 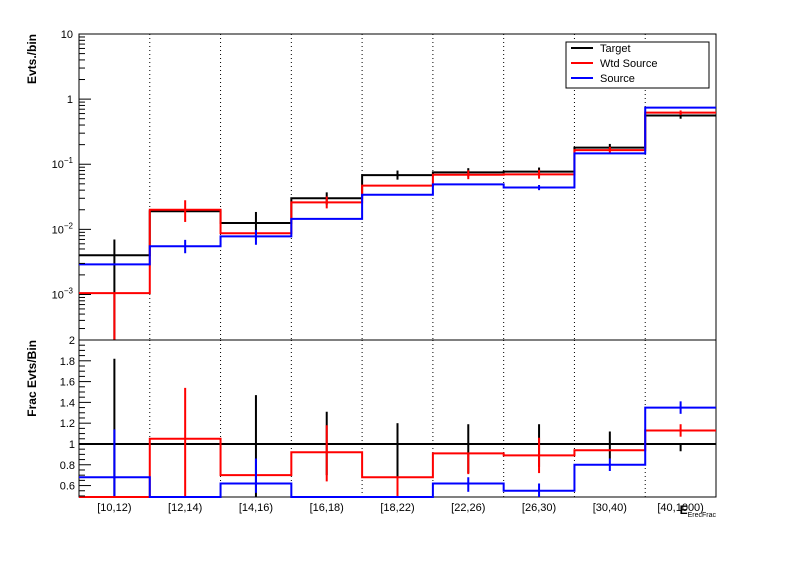 I want to click on y-tick-label: 10⁻², so click(x=63, y=228).